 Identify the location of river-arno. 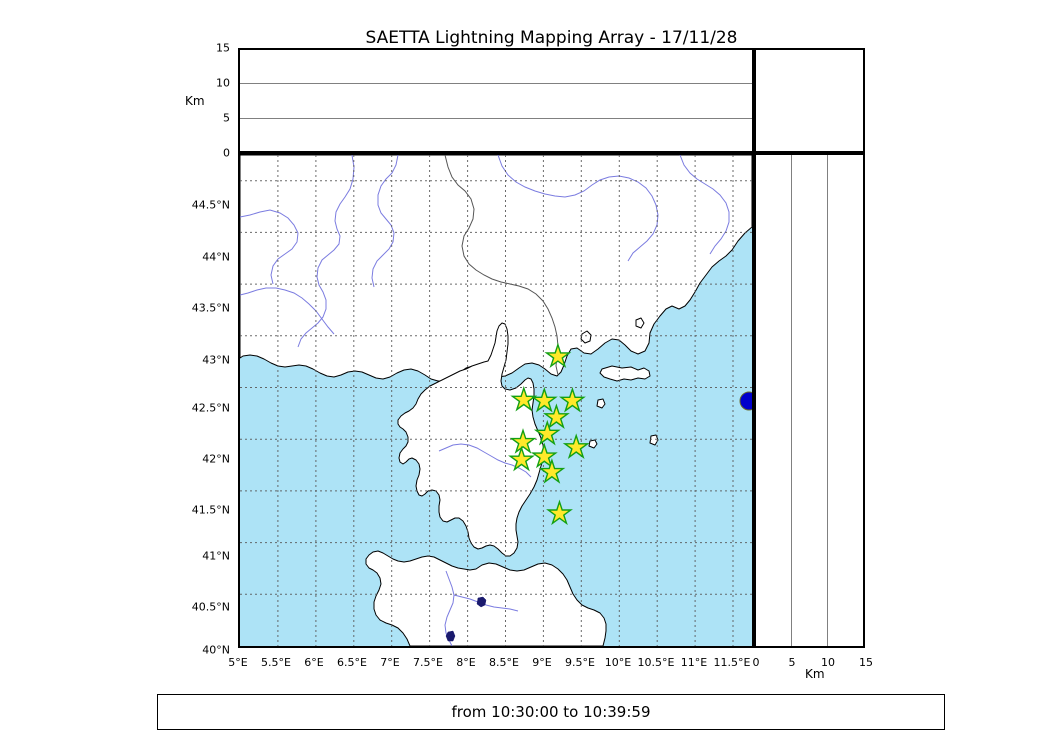
(704, 205).